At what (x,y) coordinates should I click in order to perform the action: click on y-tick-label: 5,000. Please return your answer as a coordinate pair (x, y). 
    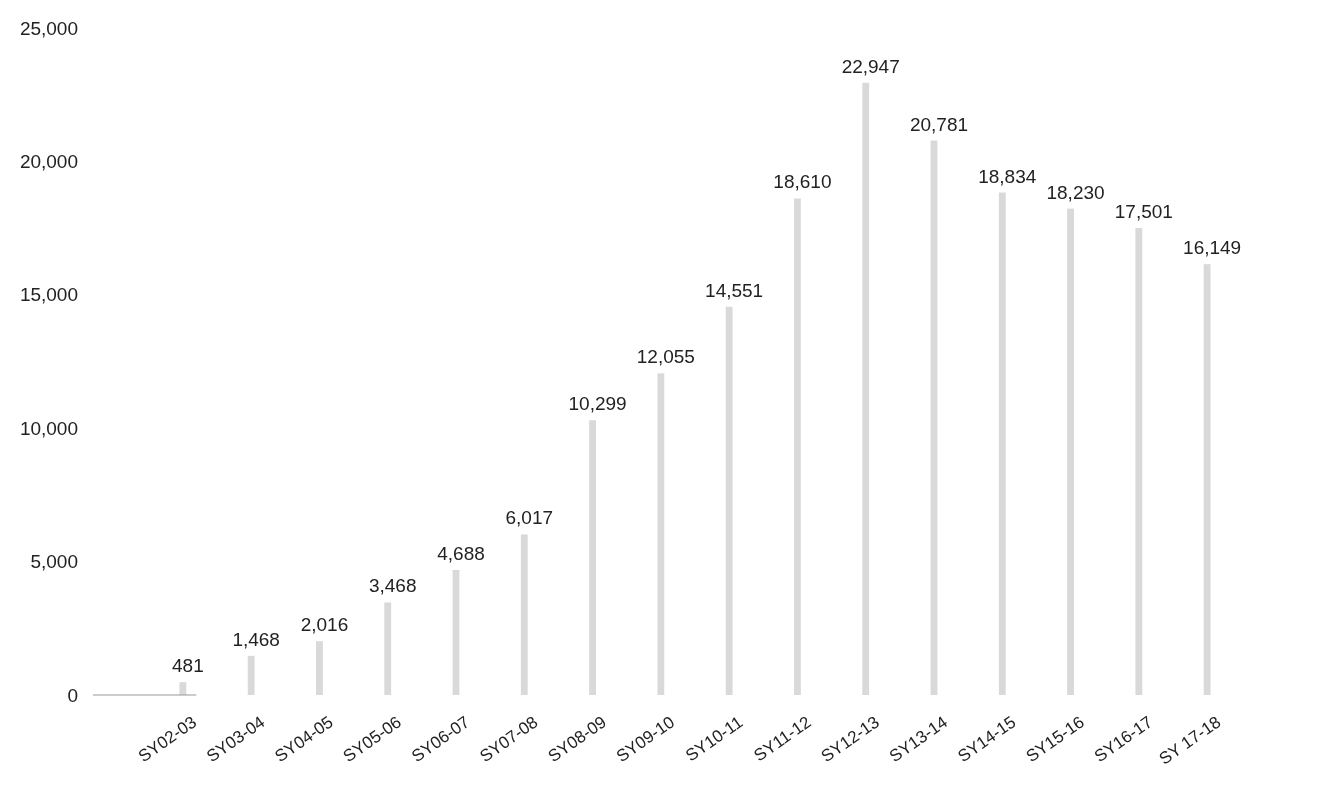
    Looking at the image, I should click on (54, 562).